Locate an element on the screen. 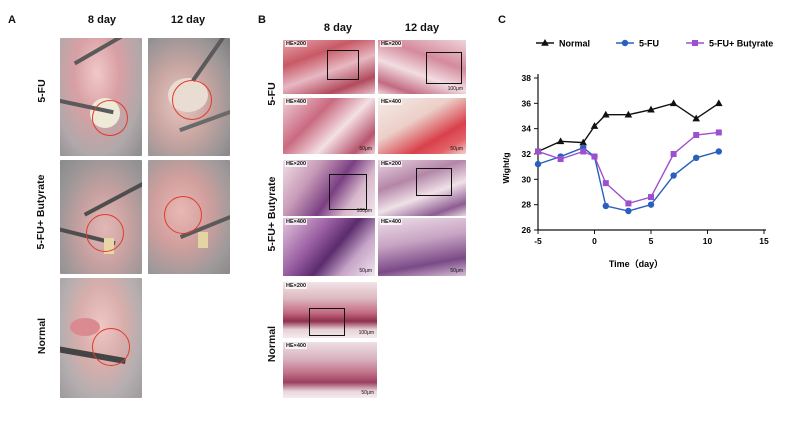 This screenshot has width=794, height=431. series-5-fu is located at coordinates (628, 179).